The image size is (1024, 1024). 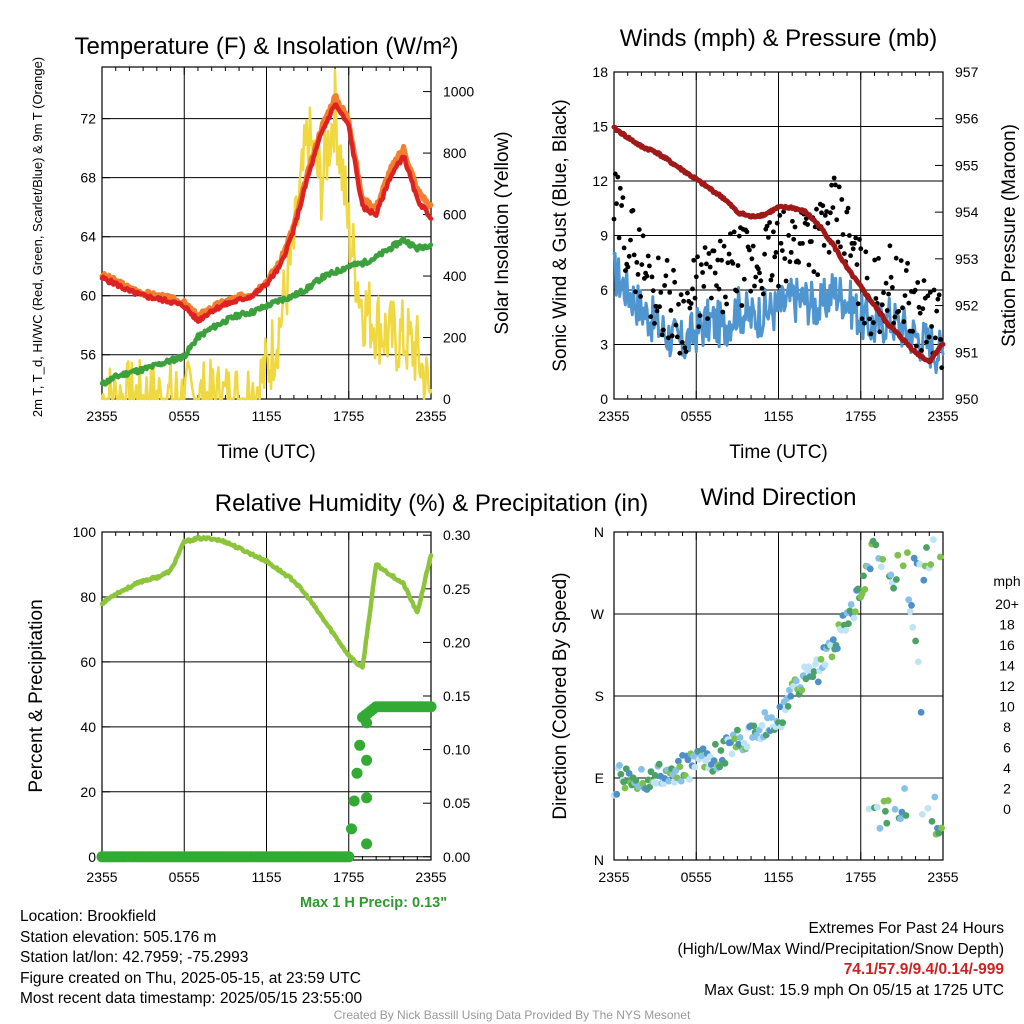 What do you see at coordinates (967, 352) in the screenshot?
I see `y2-tick-label: 951` at bounding box center [967, 352].